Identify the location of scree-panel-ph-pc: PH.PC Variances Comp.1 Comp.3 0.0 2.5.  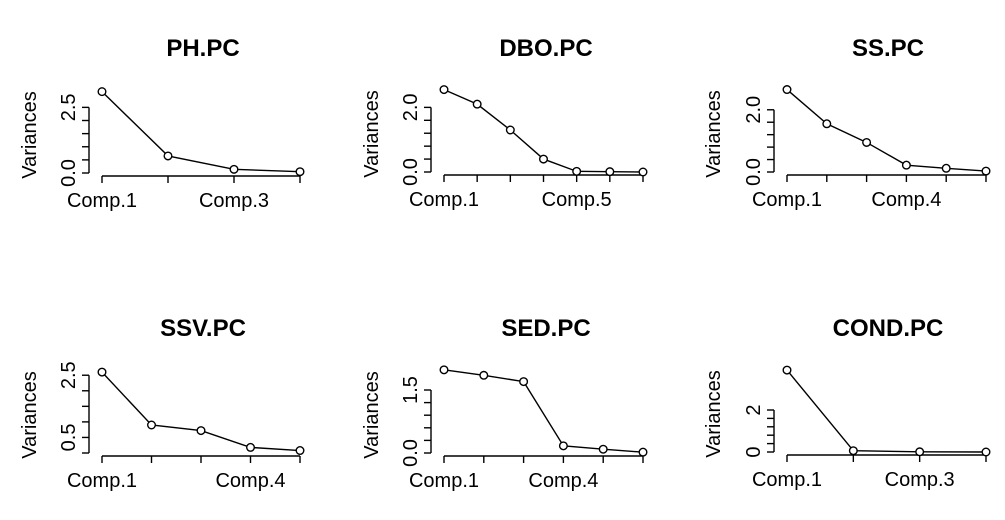
(162, 123).